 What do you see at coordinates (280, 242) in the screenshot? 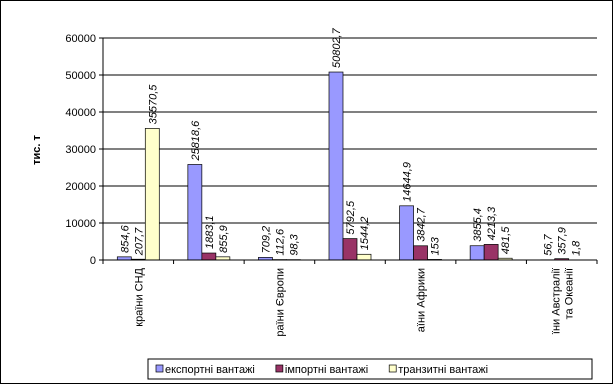
I see `data-label: 112,6` at bounding box center [280, 242].